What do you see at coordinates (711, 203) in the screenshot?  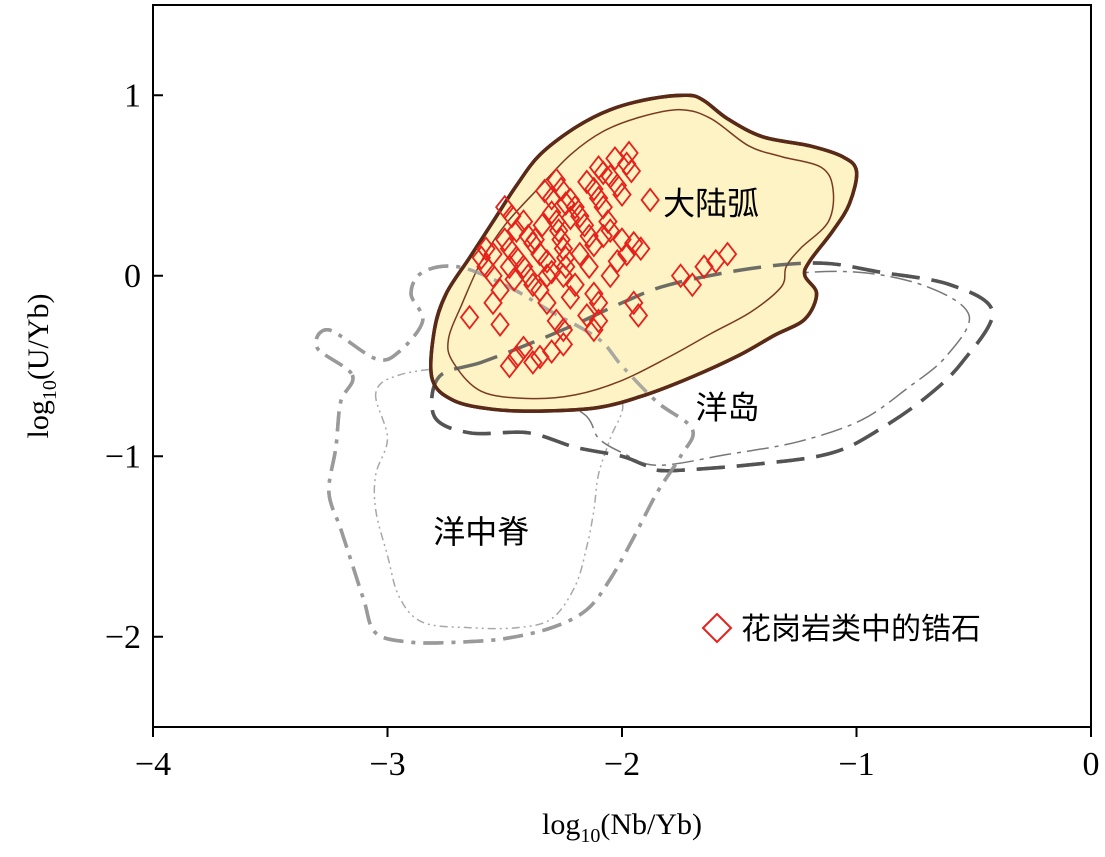 I see `continental-arc-label: 大陆弧` at bounding box center [711, 203].